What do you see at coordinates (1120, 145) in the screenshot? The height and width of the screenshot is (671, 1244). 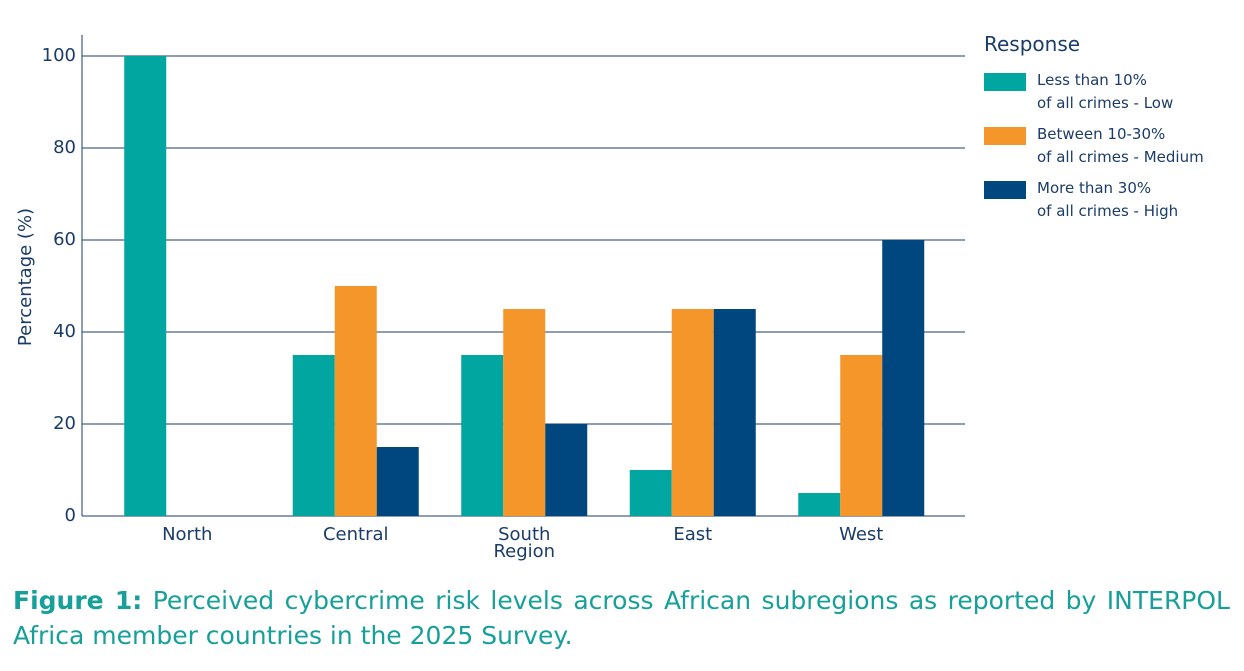 I see `legend-label: Between 10-30% of all crimes - Medium` at bounding box center [1120, 145].